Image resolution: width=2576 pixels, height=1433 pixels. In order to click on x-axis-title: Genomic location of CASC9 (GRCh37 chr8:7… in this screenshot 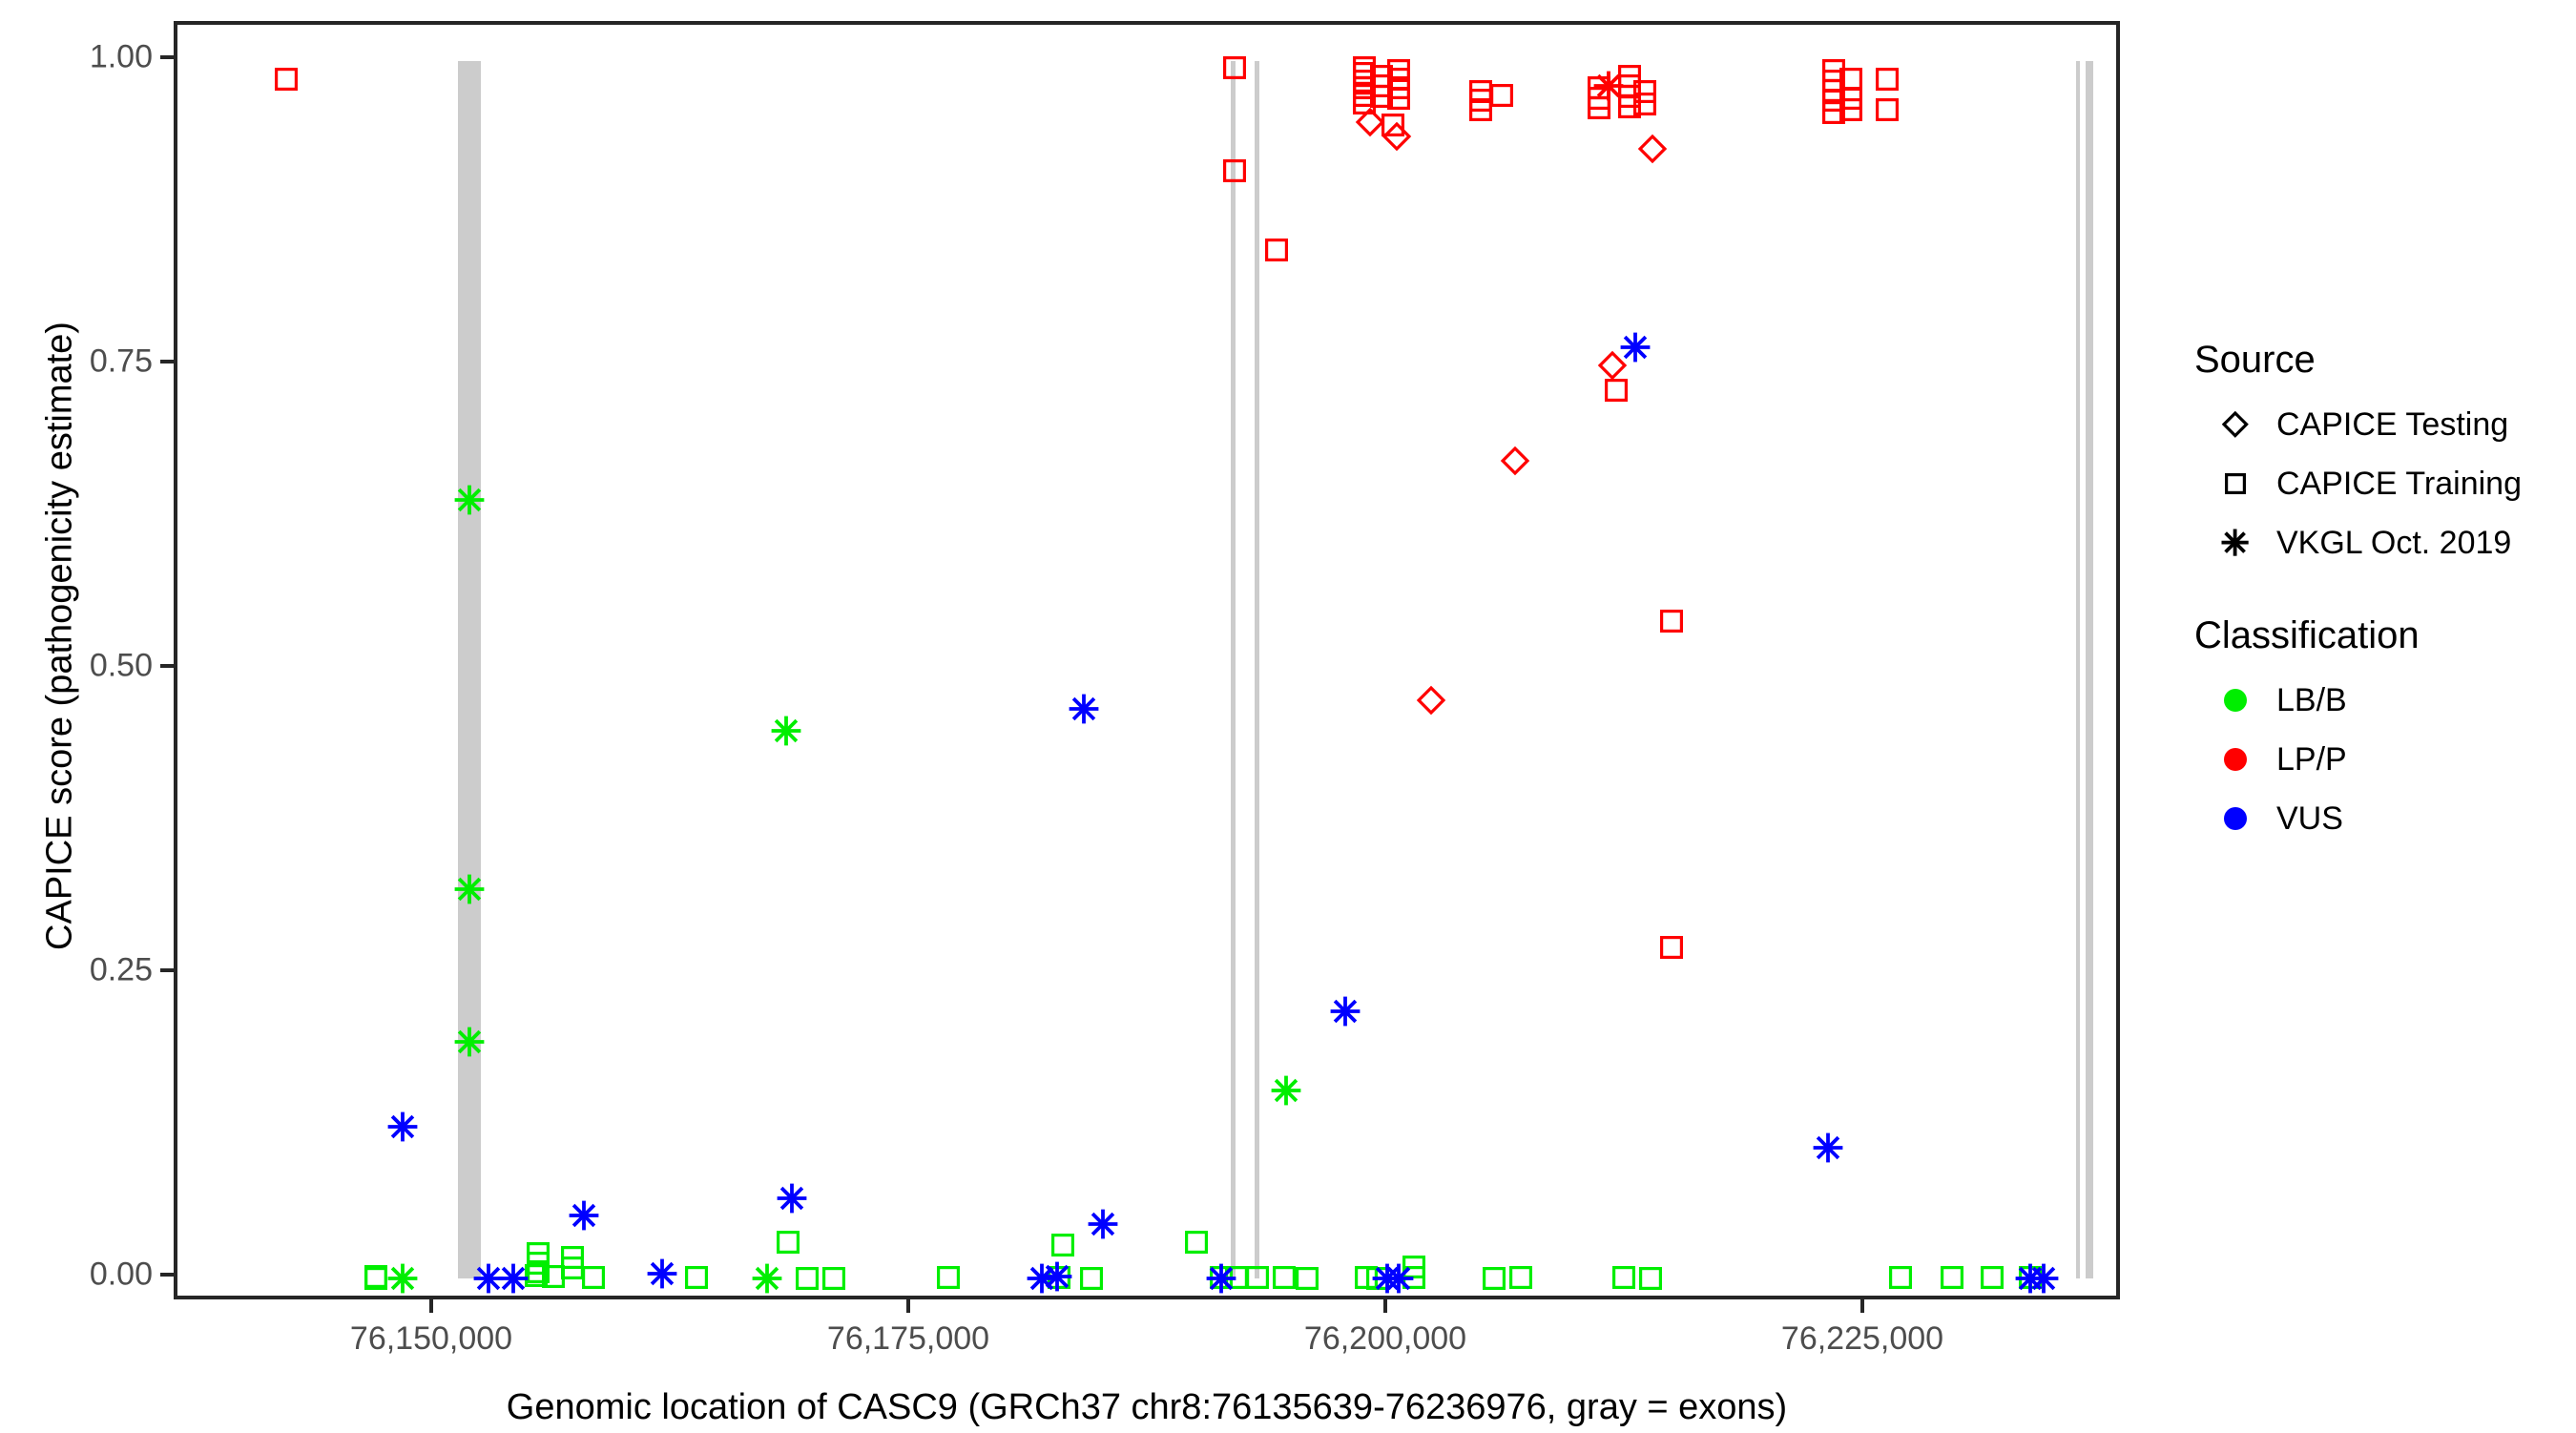, I will do `click(1147, 1407)`.